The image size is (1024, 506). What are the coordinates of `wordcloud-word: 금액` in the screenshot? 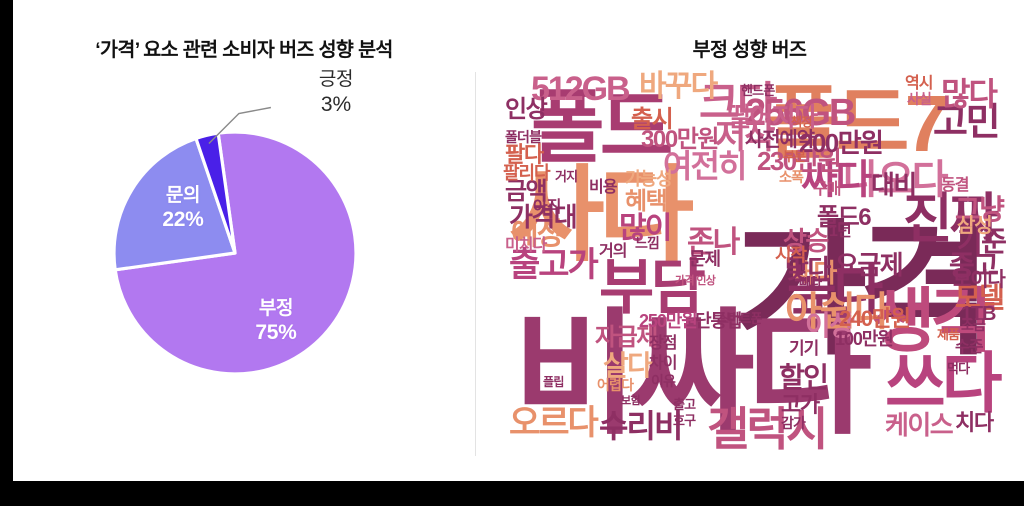 It's located at (526, 191).